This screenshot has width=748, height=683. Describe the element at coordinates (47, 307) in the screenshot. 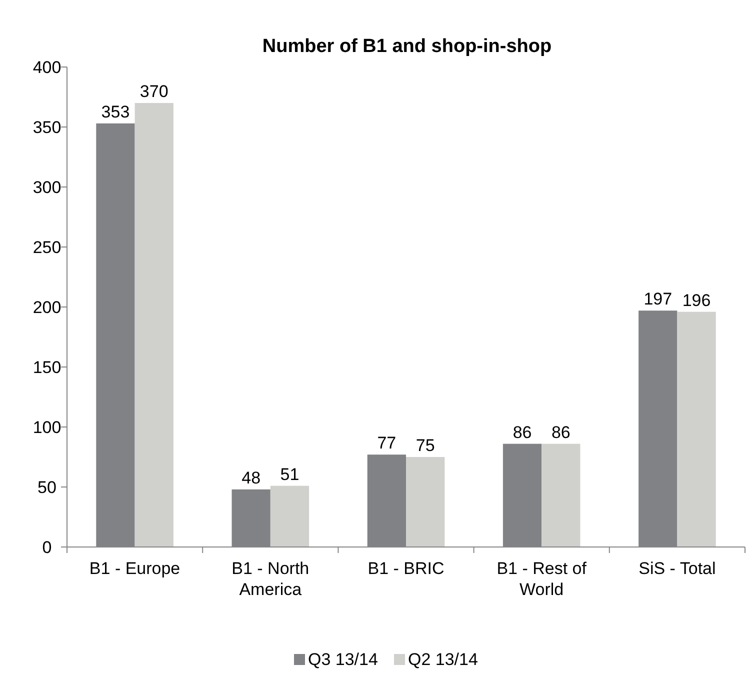

I see `y-tick-label: 200` at that location.